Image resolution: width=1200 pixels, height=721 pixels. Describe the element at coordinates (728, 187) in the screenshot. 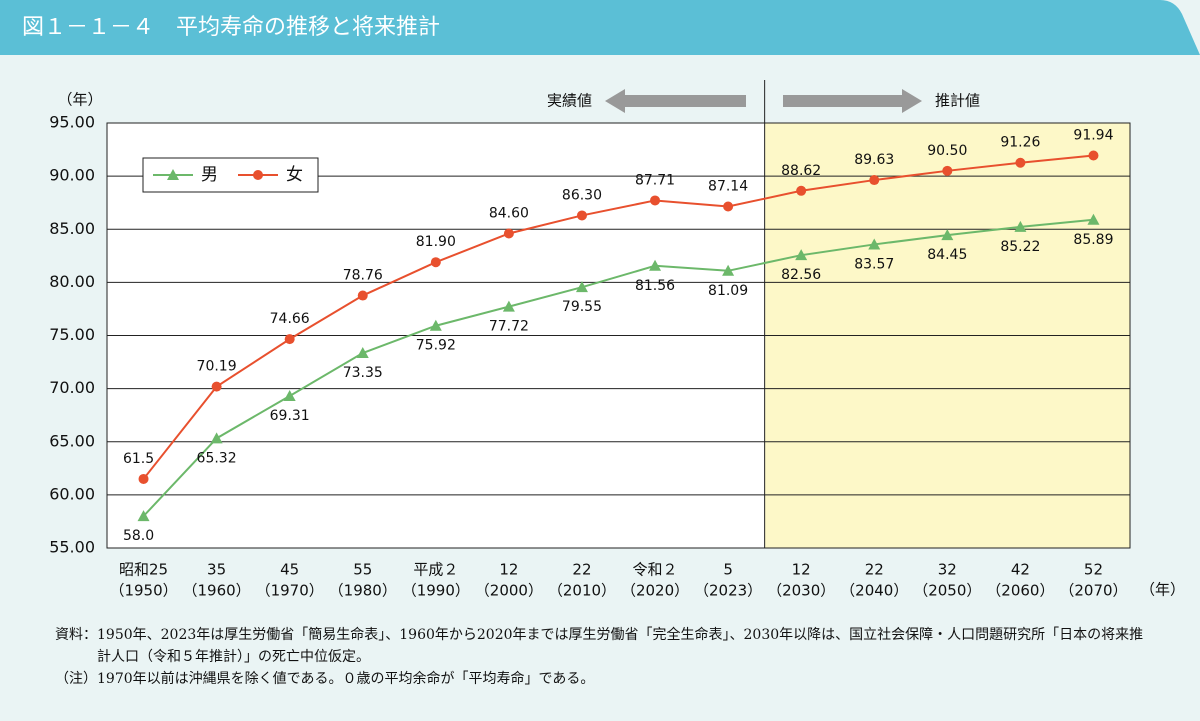

I see `data-label: 87.14` at that location.